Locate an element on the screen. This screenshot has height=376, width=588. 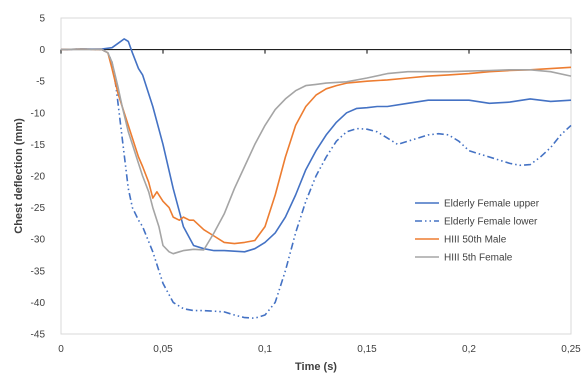
y-tick-label: -20 is located at coordinates (38, 177).